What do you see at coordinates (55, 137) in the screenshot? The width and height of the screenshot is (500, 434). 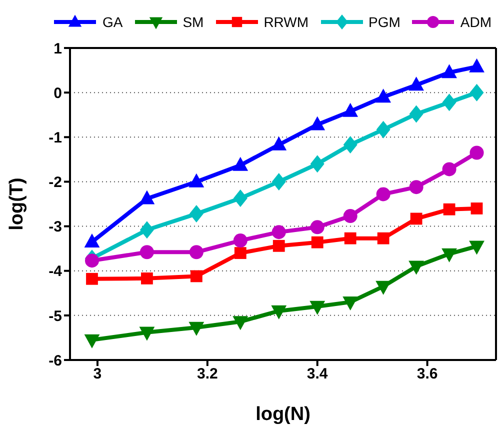 I see `y-tick-label: -1` at bounding box center [55, 137].